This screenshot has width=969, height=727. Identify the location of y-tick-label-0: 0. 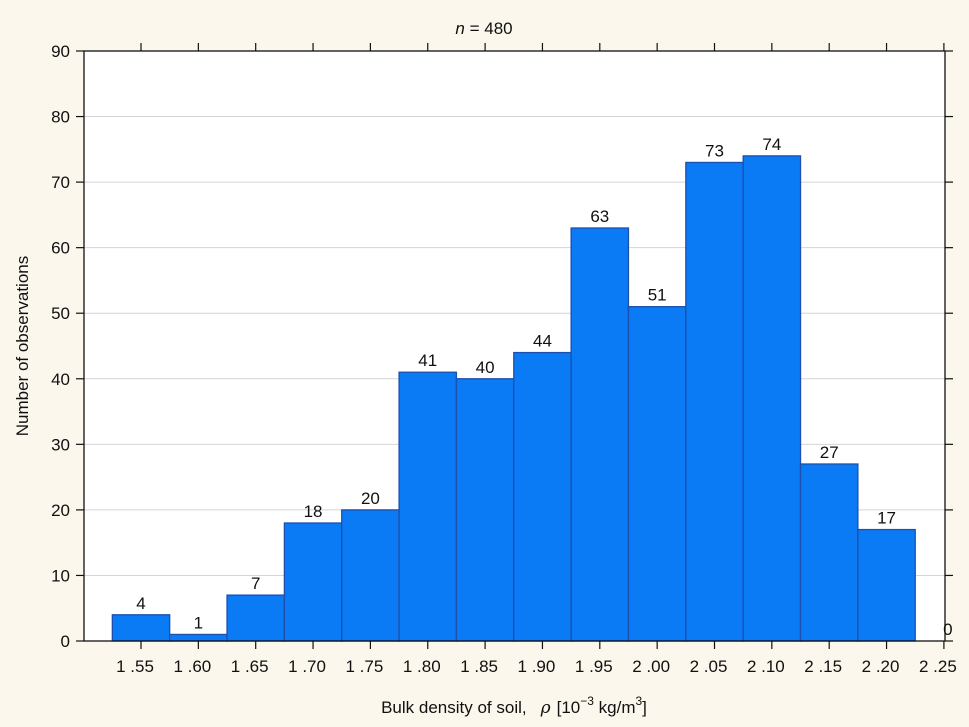
(65, 641).